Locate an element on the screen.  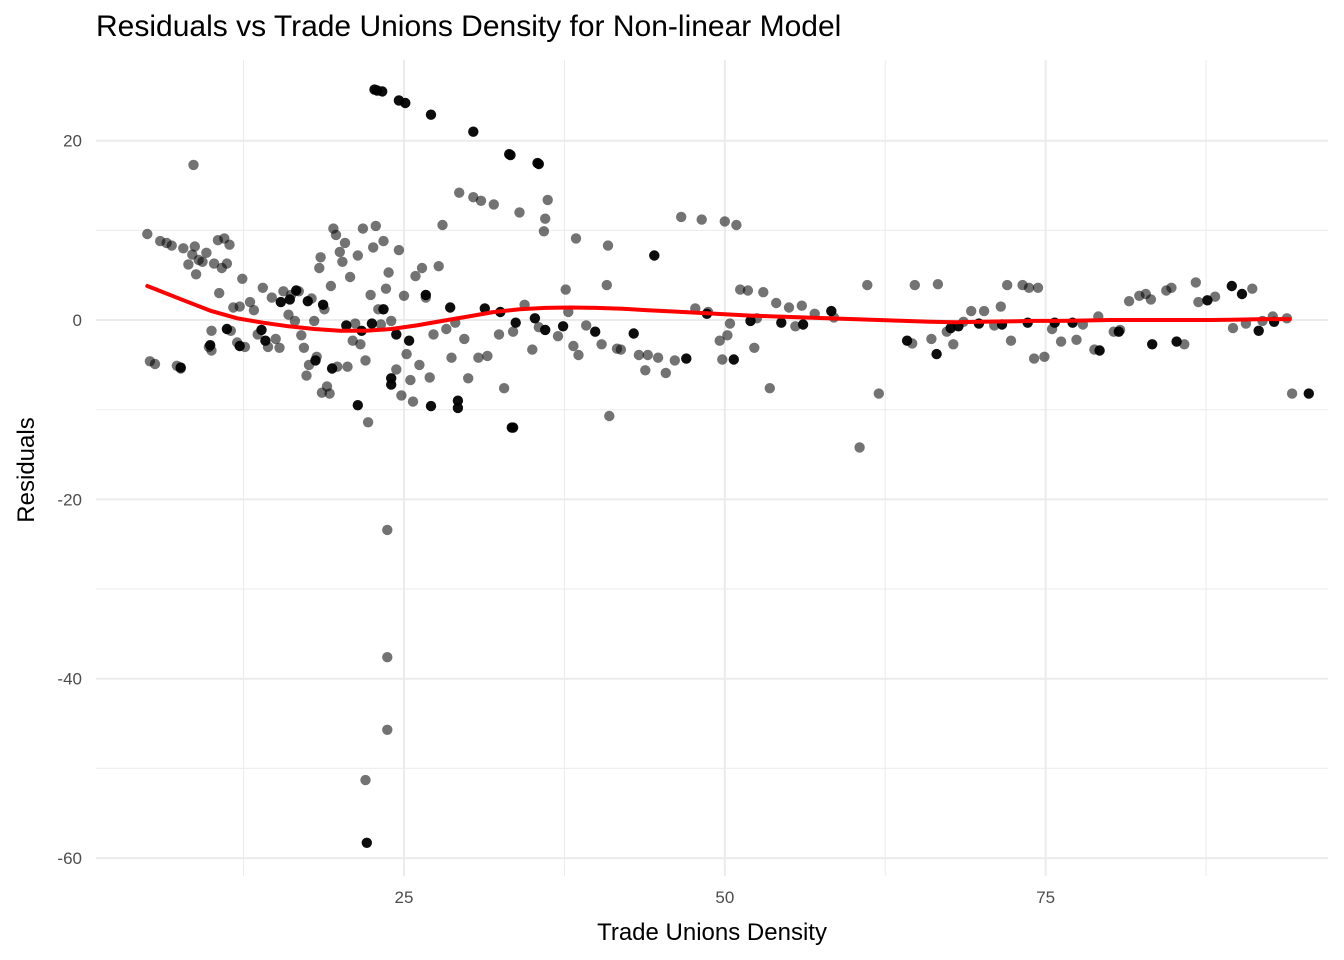
smooth-line is located at coordinates (718, 308).